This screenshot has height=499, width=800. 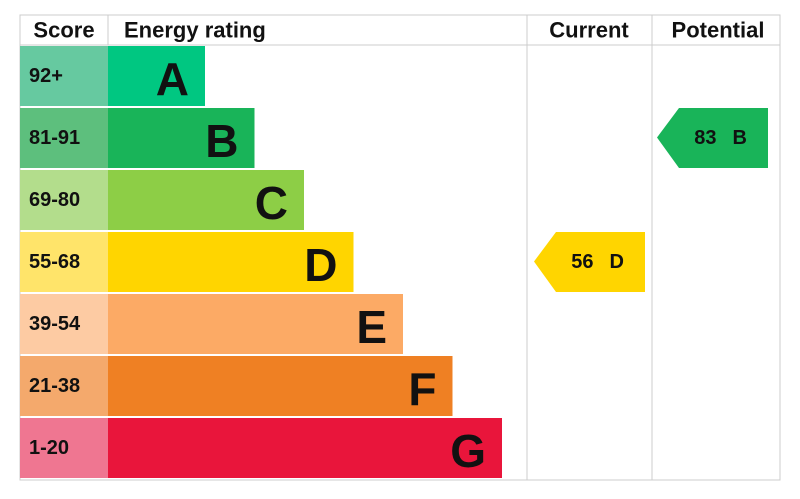 What do you see at coordinates (705, 138) in the screenshot?
I see `potential-value: 83` at bounding box center [705, 138].